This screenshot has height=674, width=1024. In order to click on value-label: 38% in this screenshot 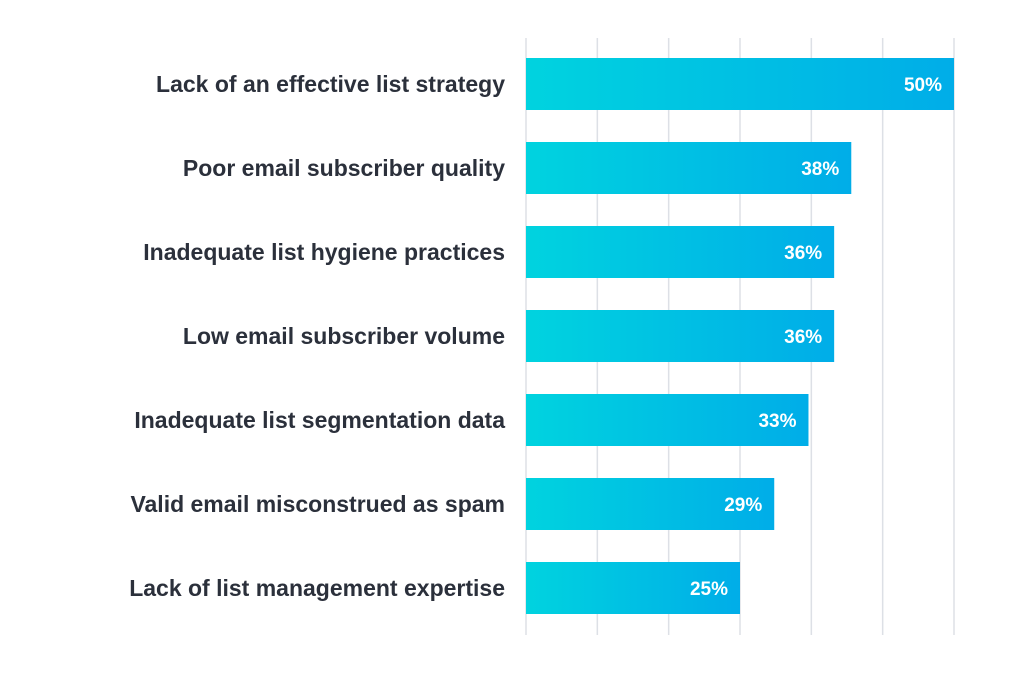, I will do `click(820, 169)`.